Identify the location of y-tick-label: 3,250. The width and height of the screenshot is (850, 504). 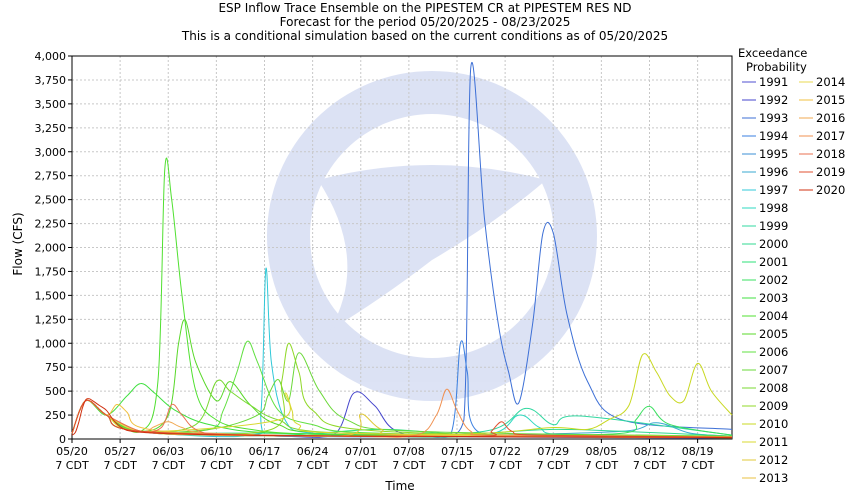
(51, 128).